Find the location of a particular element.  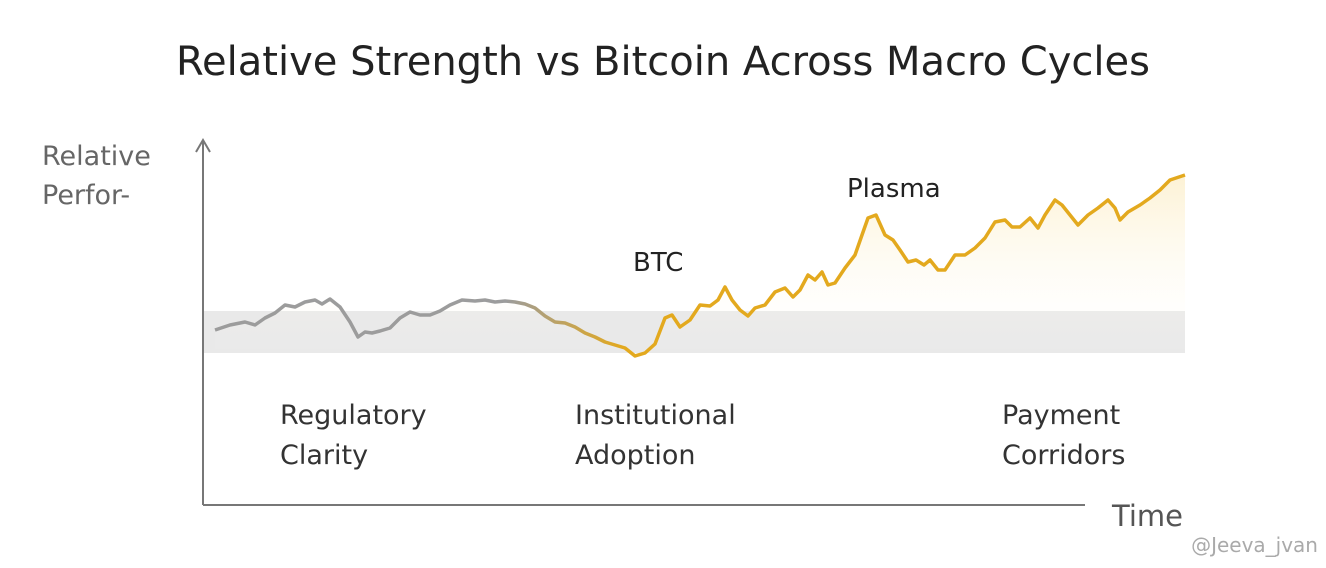

phase-label: Adoption is located at coordinates (635, 455).